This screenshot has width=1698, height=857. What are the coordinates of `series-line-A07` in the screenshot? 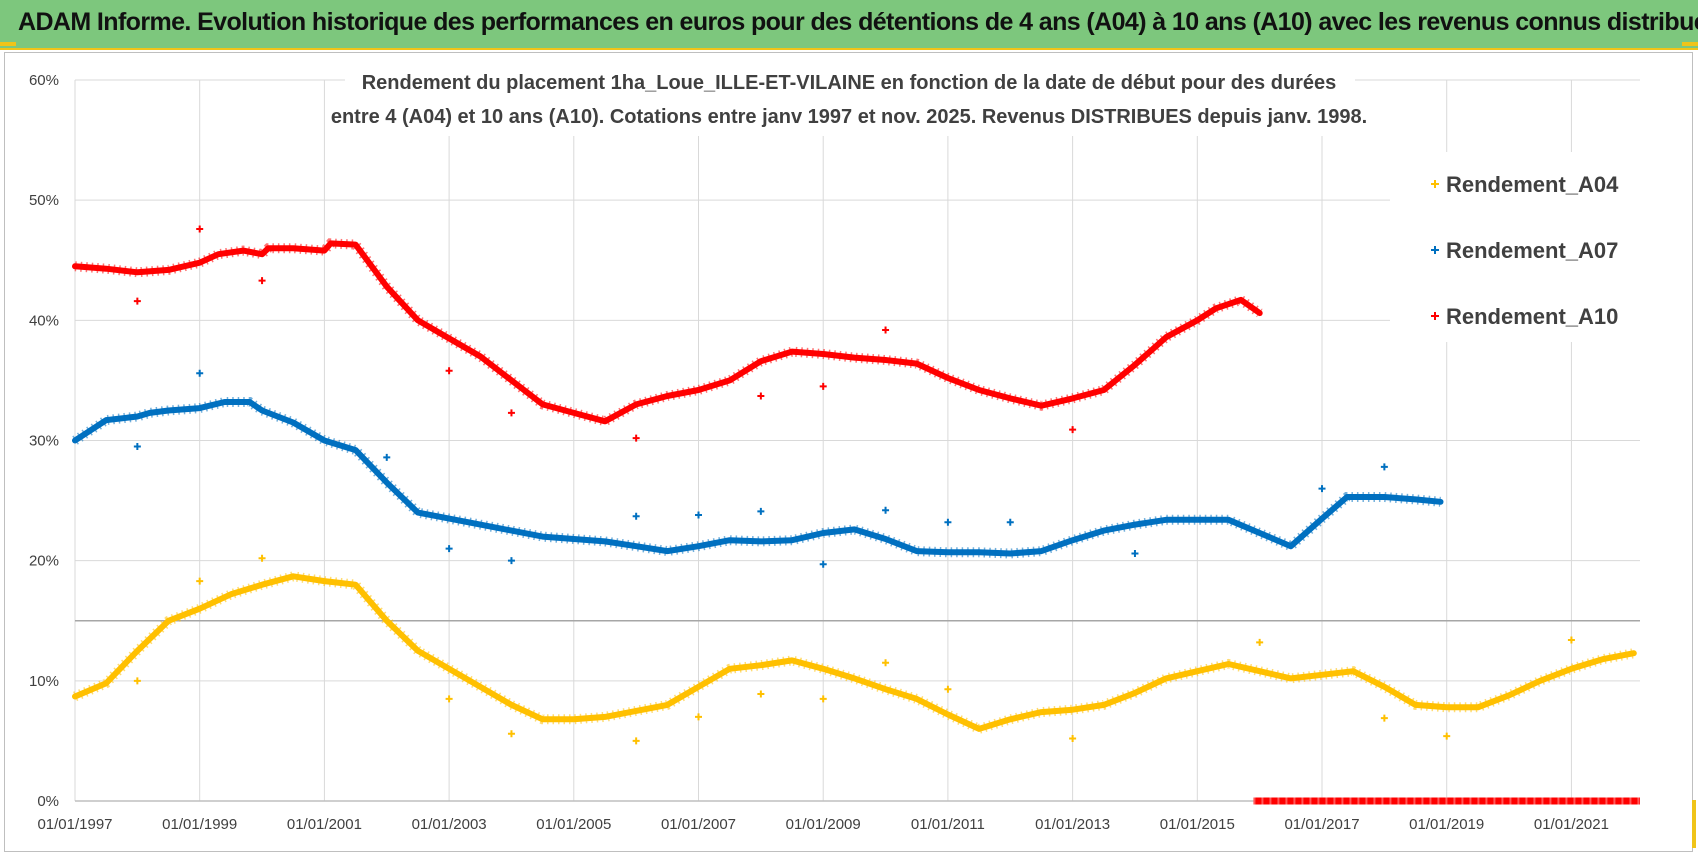 It's located at (758, 478).